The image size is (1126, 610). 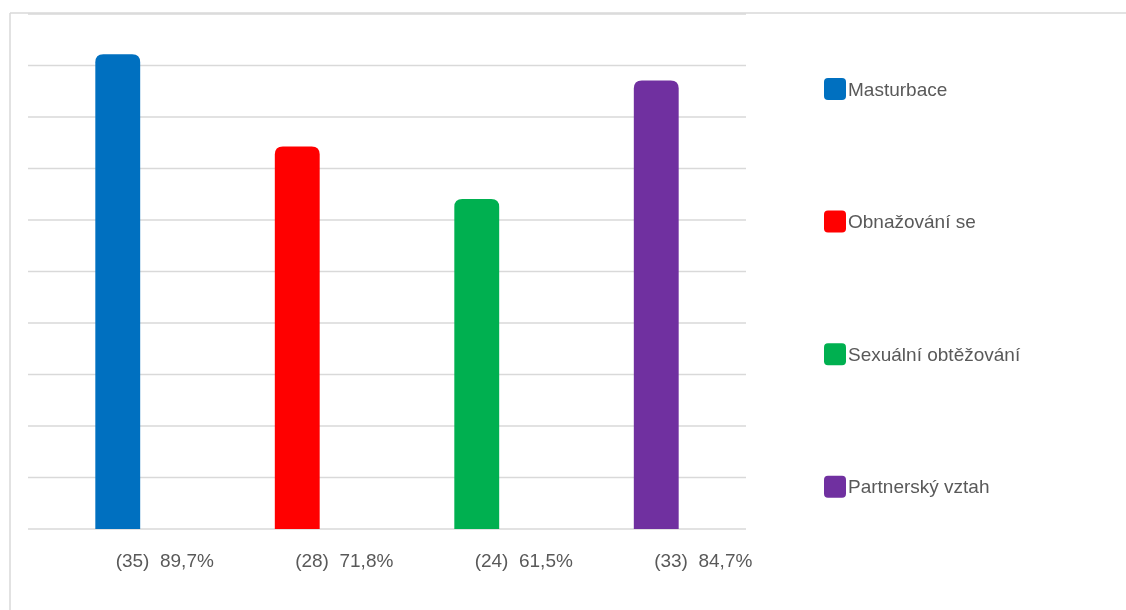 What do you see at coordinates (703, 560) in the screenshot?
I see `x-tick-label: (33) 84,7%` at bounding box center [703, 560].